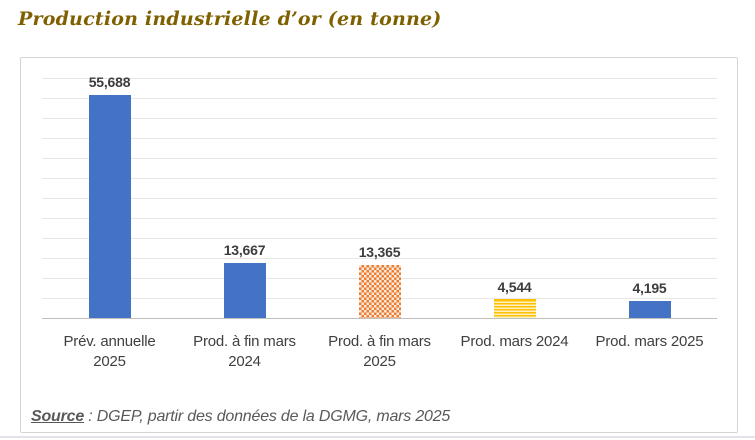 Image resolution: width=755 pixels, height=440 pixels. What do you see at coordinates (244, 250) in the screenshot?
I see `bar-value-label: 13,667` at bounding box center [244, 250].